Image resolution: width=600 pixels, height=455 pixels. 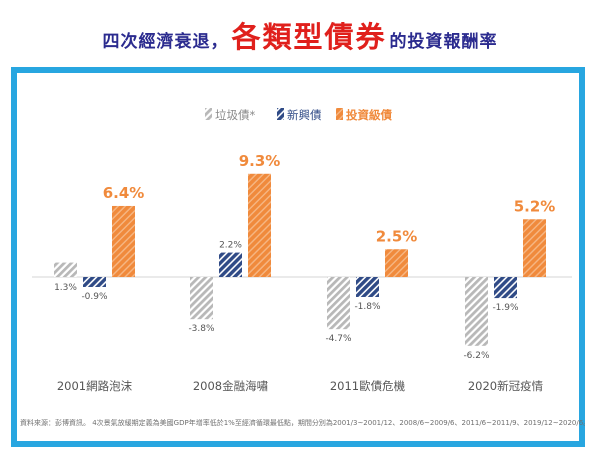 I want to click on chart-category-labels: 2001網路泡沫 2008金融海嘯 2011歐債危機 2020新冠疫情, so click(x=300, y=386).